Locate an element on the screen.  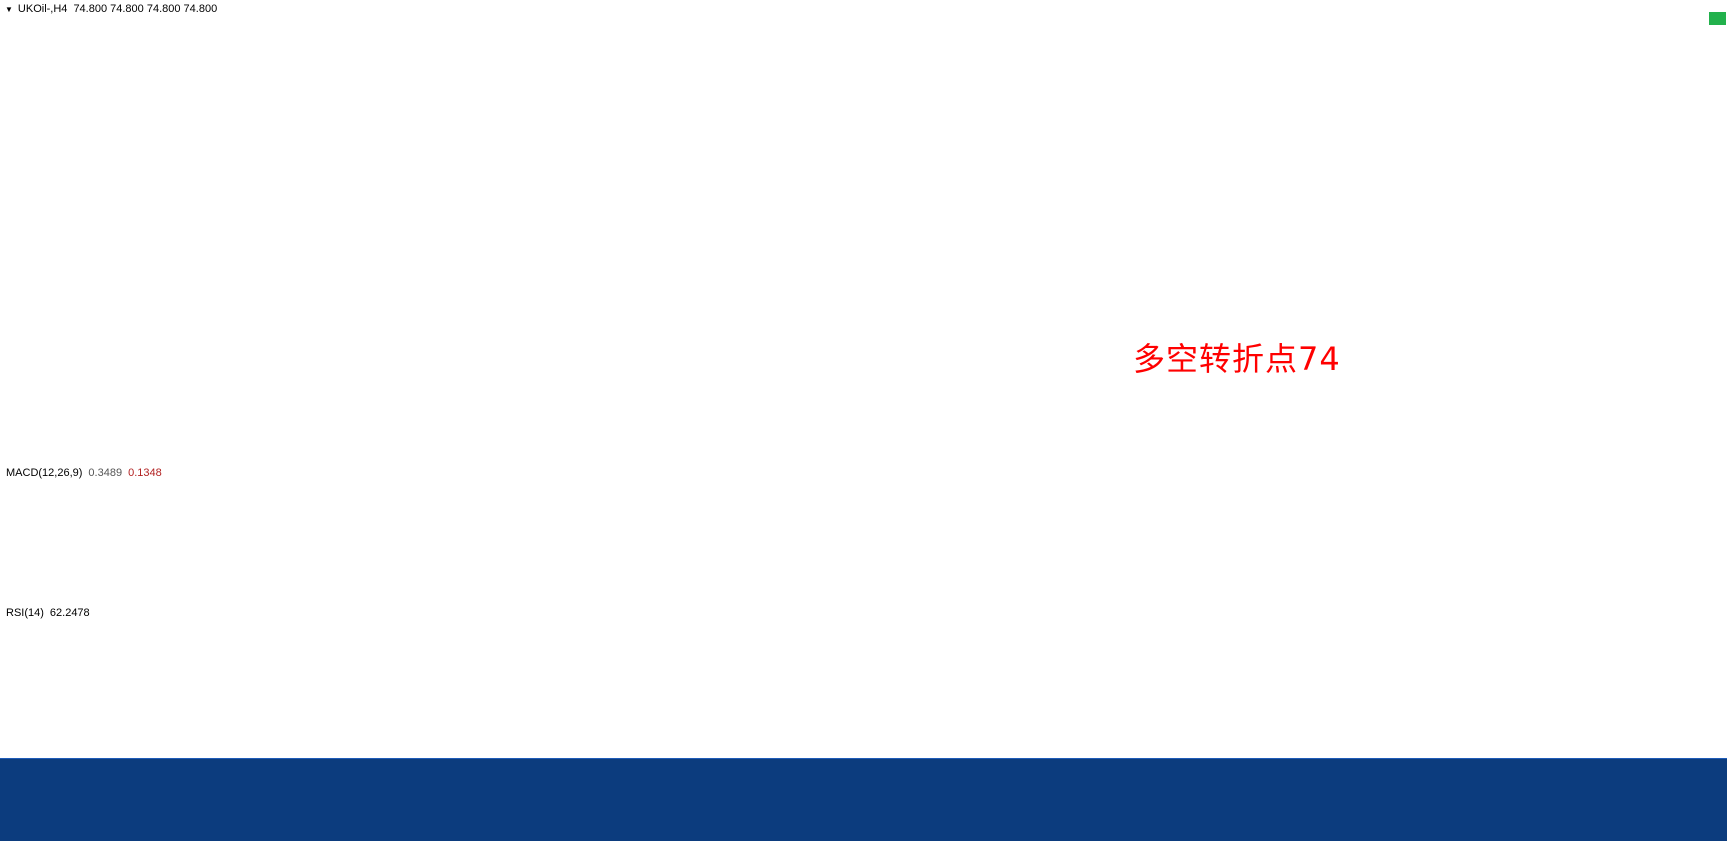
chart-annotation: 多空转折点74 is located at coordinates (1237, 359).